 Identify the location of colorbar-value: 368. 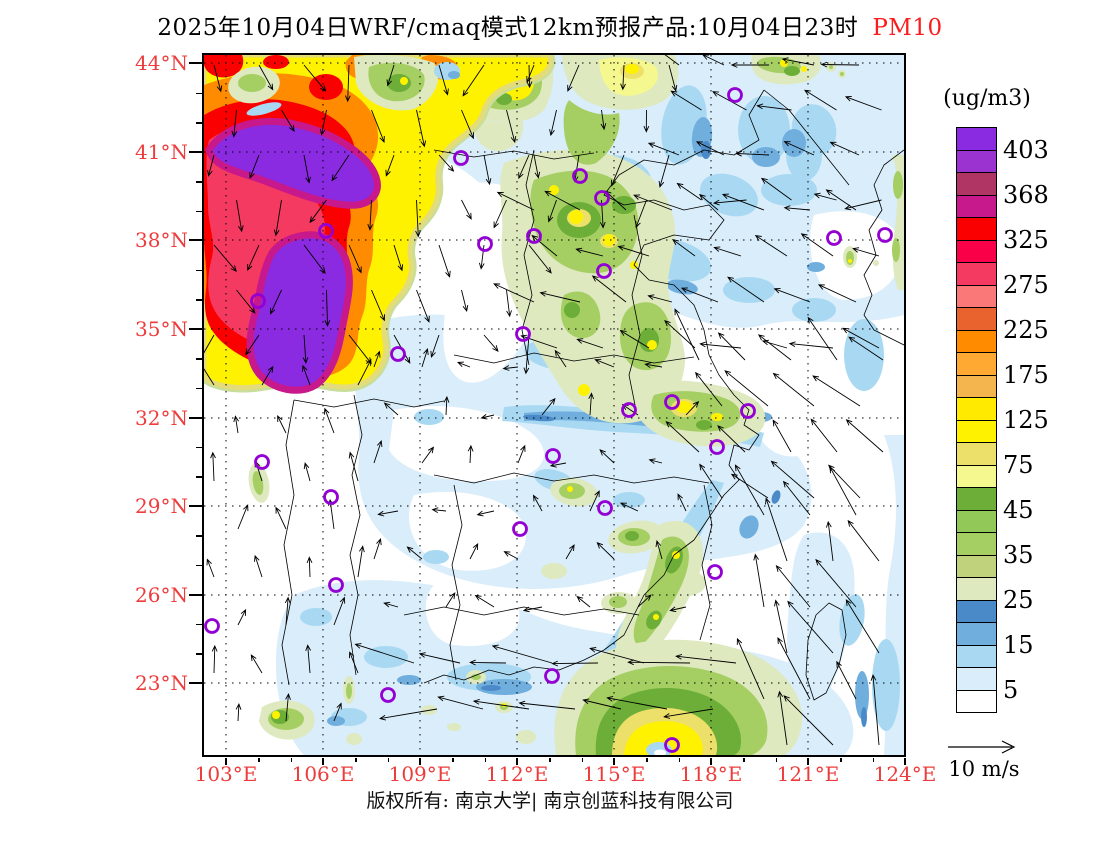
(1026, 194).